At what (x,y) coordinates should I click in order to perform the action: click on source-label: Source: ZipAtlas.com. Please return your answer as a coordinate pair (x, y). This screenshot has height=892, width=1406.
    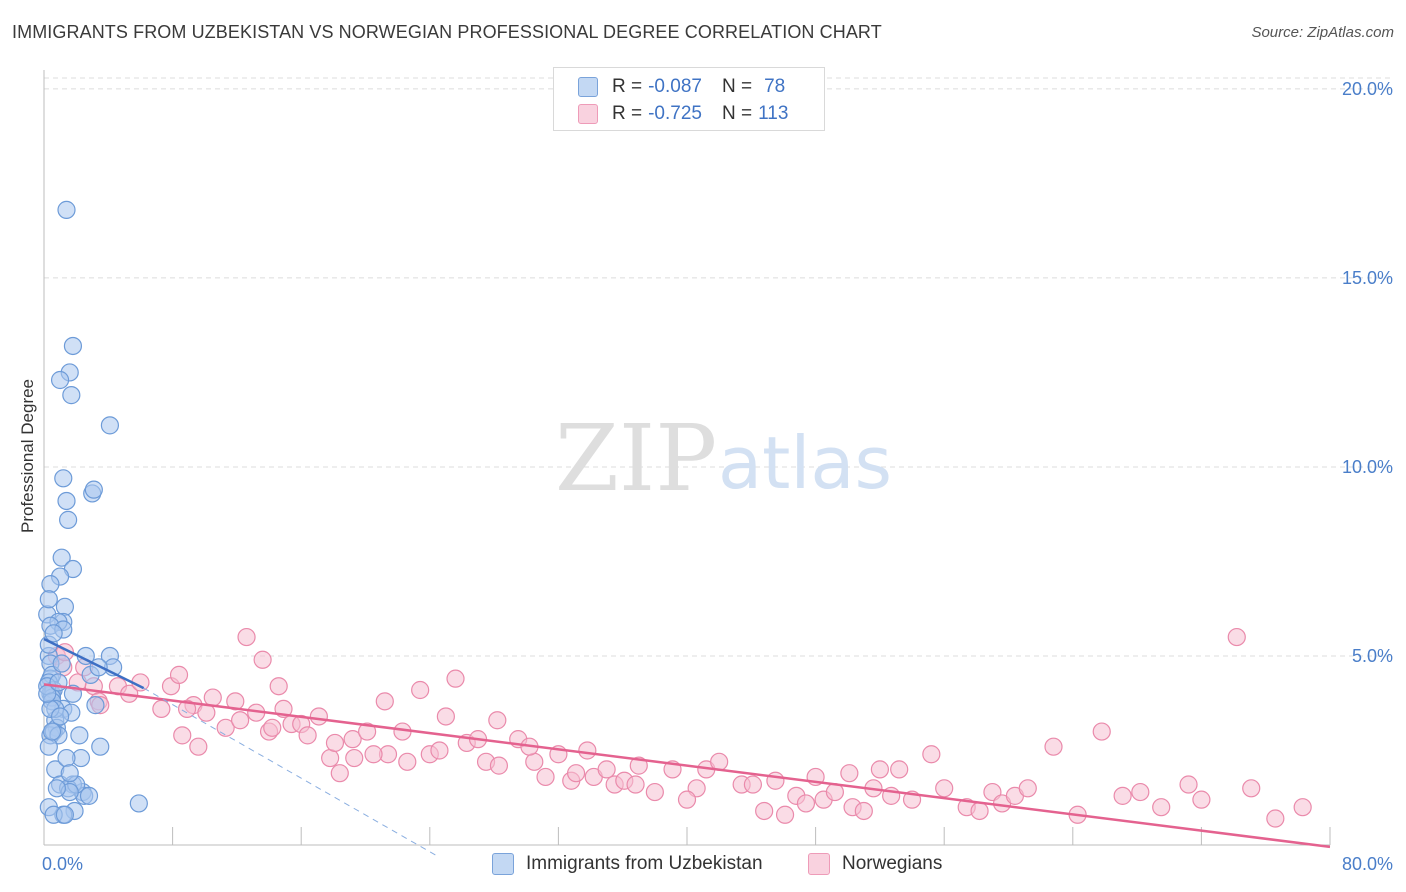
    Looking at the image, I should click on (1322, 32).